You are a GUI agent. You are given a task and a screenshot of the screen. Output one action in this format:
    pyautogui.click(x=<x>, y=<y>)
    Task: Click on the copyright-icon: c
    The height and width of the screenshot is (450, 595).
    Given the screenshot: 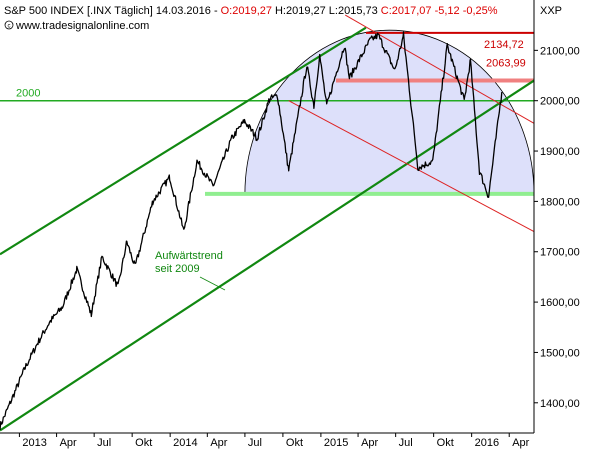 What is the action you would take?
    pyautogui.click(x=9, y=25)
    